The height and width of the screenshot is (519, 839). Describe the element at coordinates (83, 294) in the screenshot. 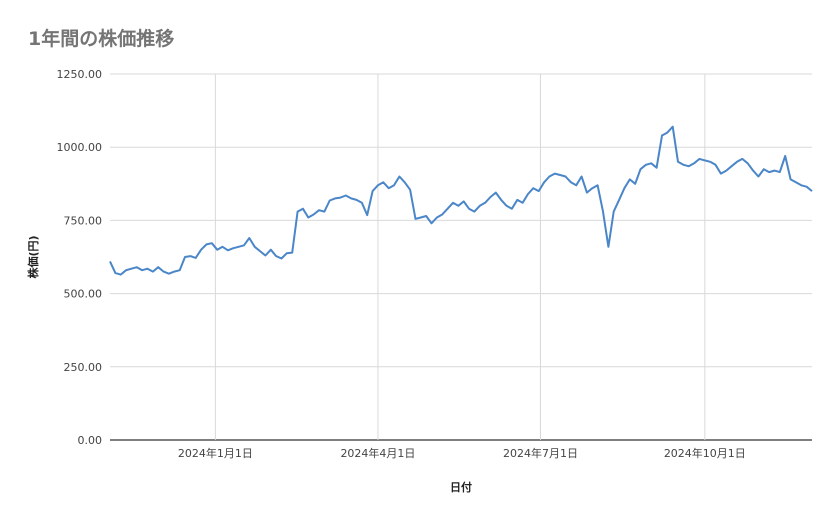

I see `y-tick-label: 500.00` at that location.